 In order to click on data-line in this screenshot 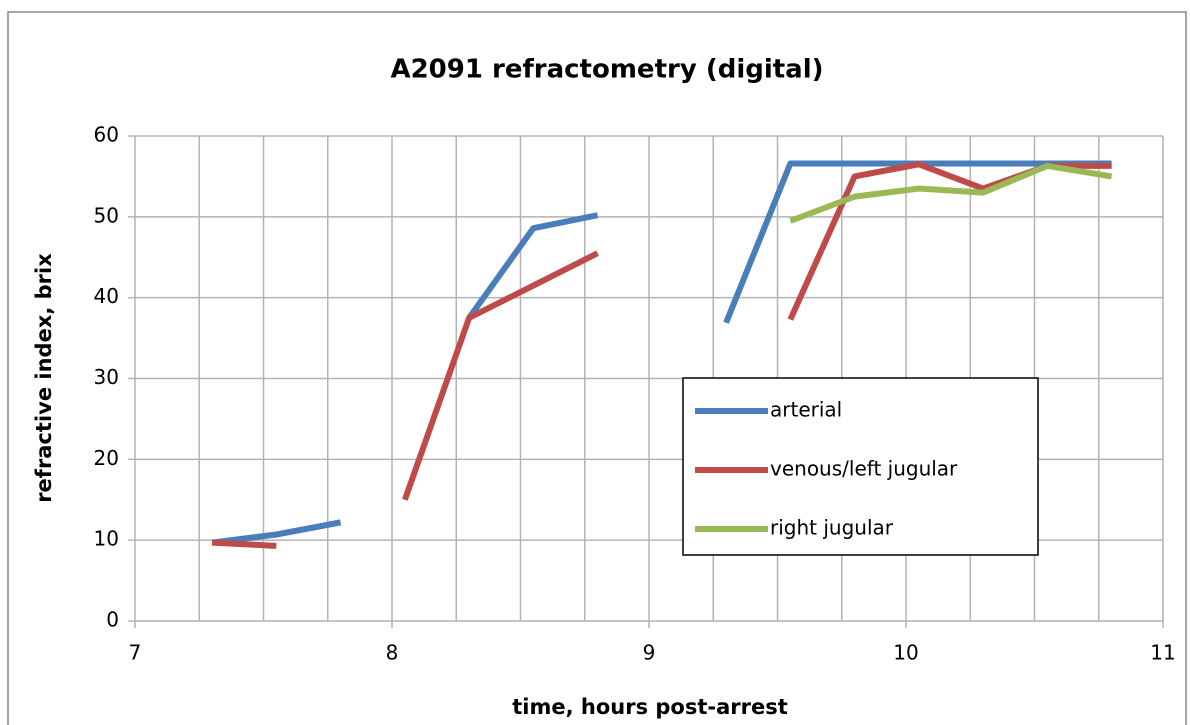, I will do `click(951, 193)`.